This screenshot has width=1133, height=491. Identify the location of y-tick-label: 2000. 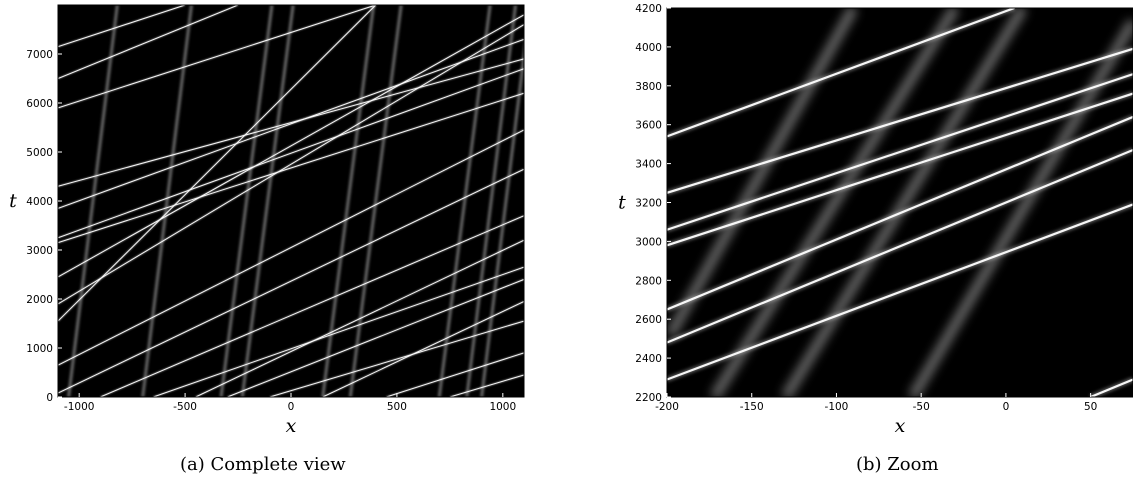
(39, 300).